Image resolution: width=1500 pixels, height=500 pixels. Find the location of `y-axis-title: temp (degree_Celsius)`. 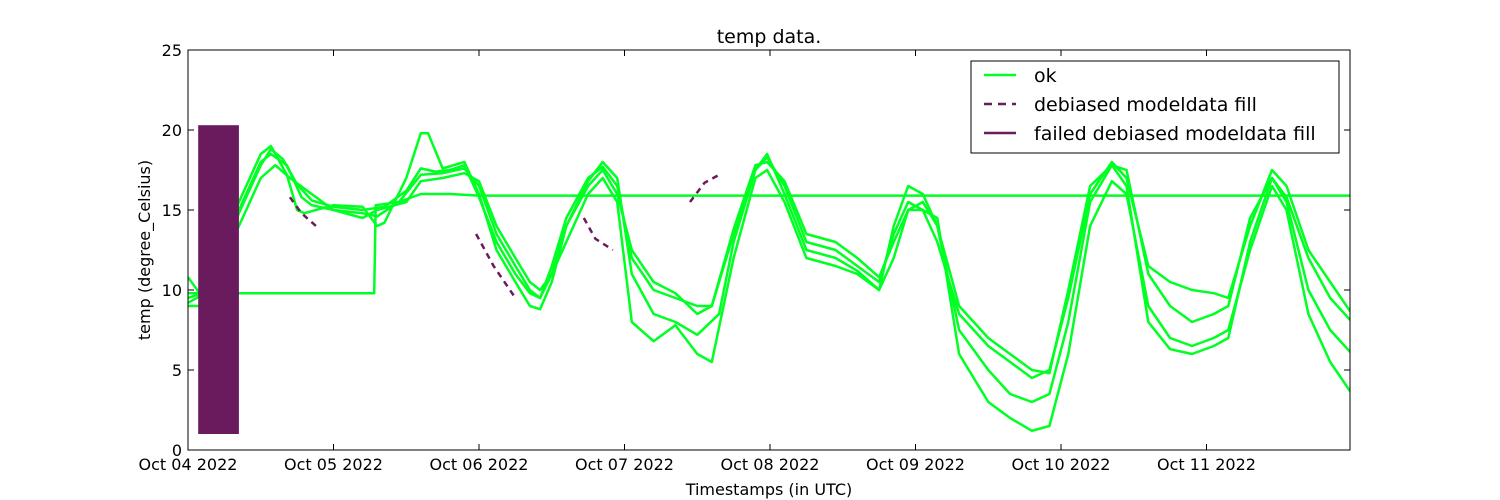

y-axis-title: temp (degree_Celsius) is located at coordinates (145, 250).